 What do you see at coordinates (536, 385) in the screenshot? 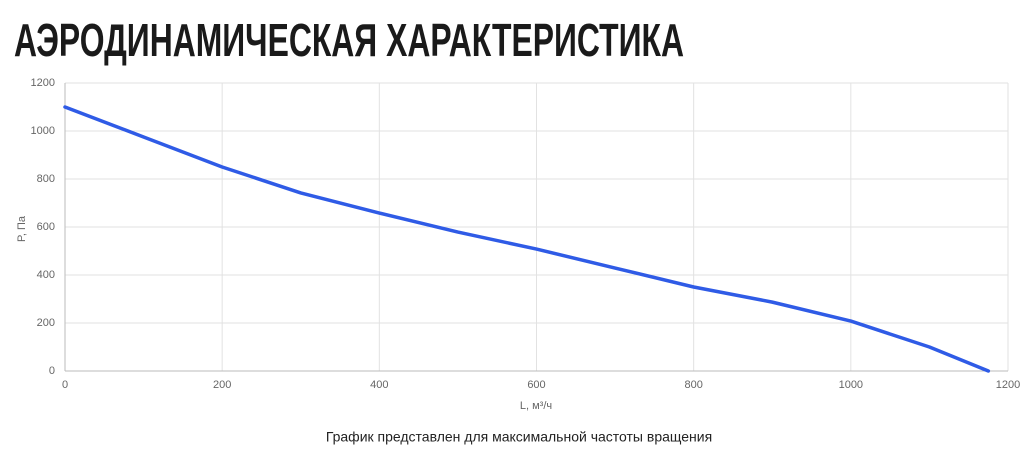
I see `x-tick-label: 600` at bounding box center [536, 385].